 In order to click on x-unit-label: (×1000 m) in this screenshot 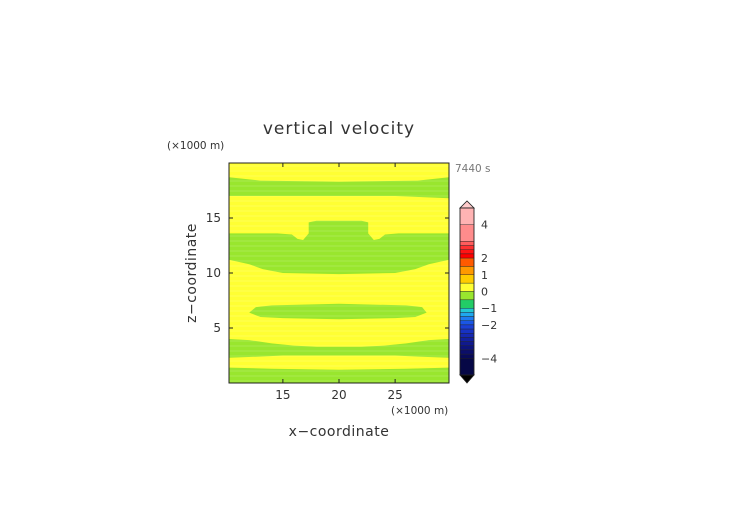, I will do `click(419, 411)`.